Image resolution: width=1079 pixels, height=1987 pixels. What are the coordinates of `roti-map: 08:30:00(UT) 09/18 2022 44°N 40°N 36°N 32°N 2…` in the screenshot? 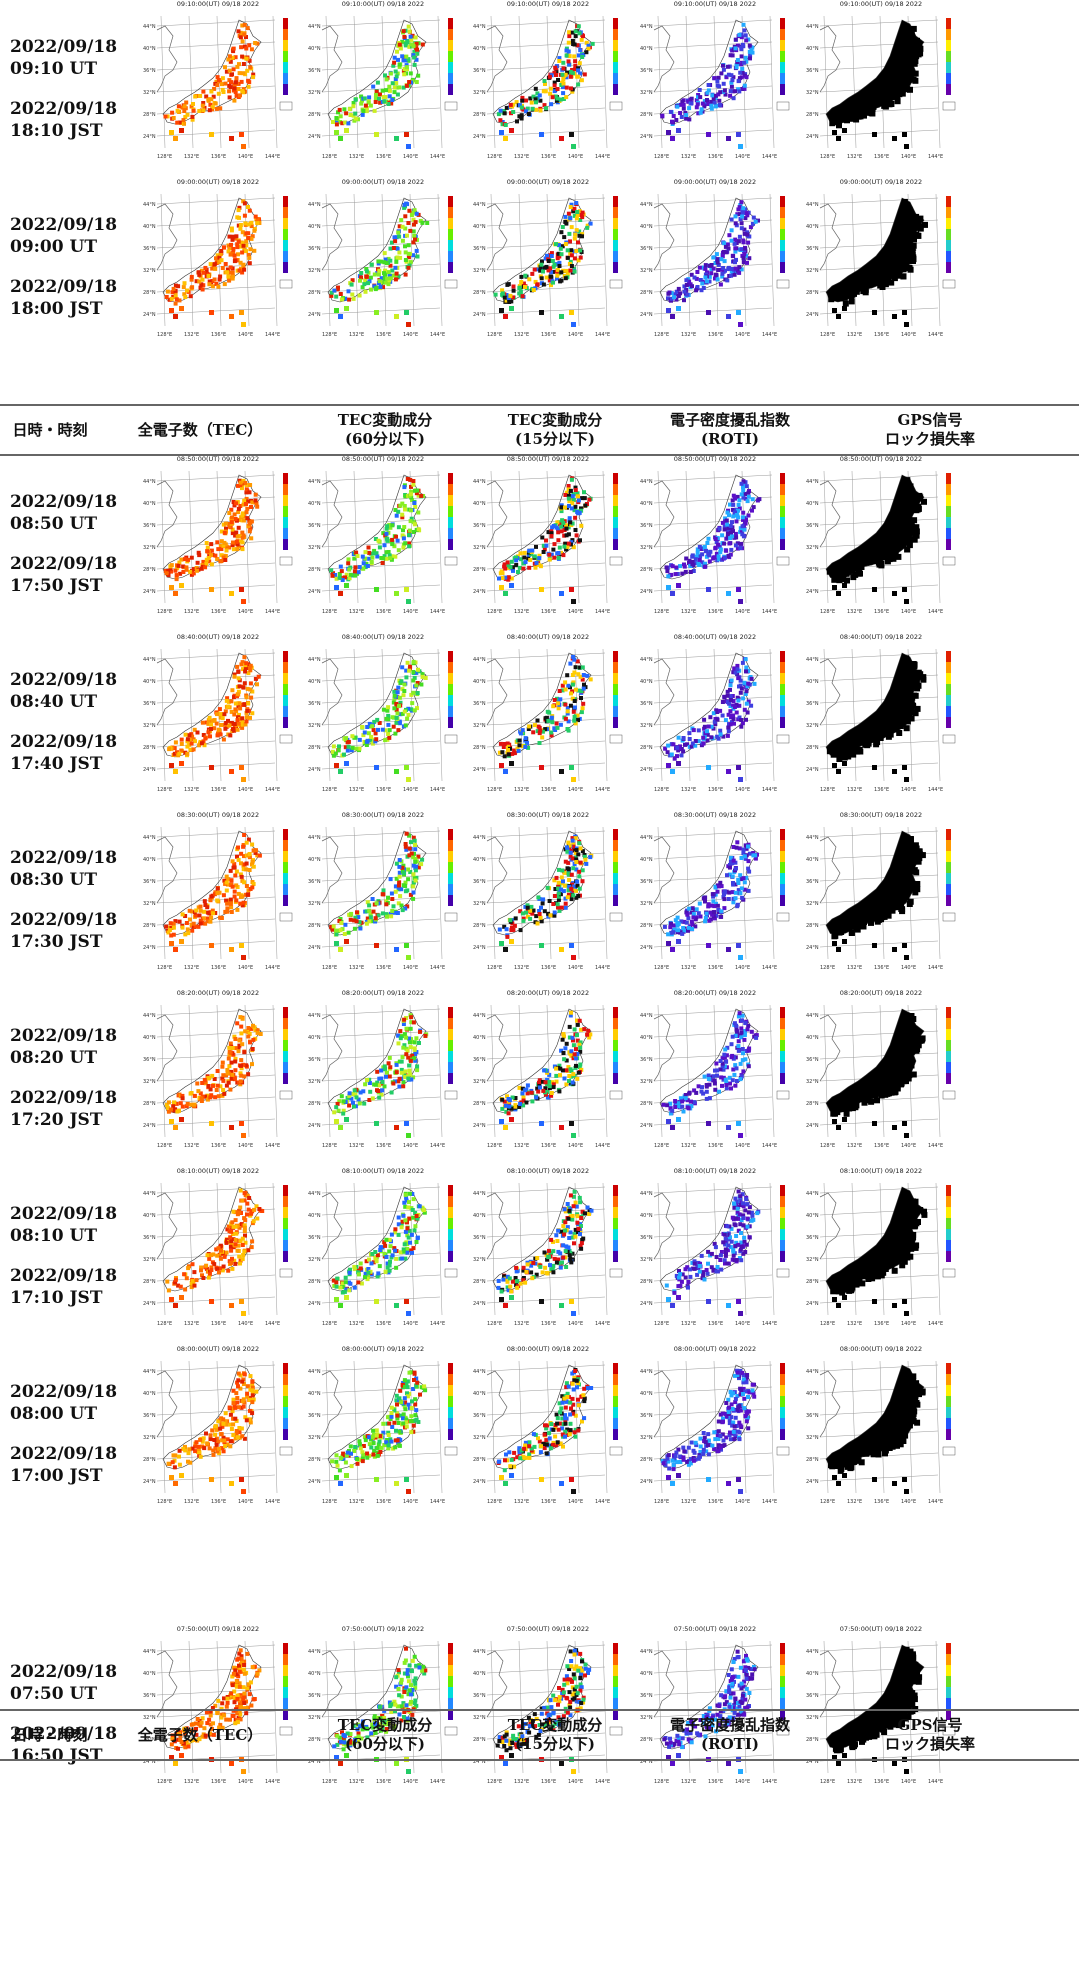 It's located at (715, 898).